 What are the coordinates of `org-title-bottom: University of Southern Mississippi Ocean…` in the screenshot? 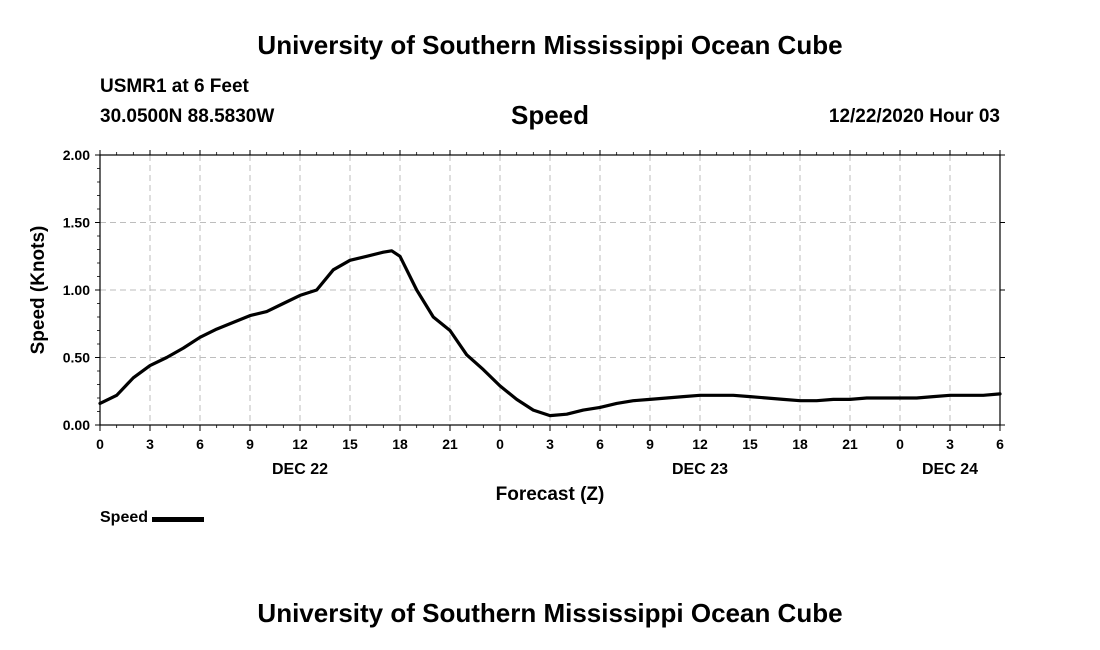 It's located at (550, 613).